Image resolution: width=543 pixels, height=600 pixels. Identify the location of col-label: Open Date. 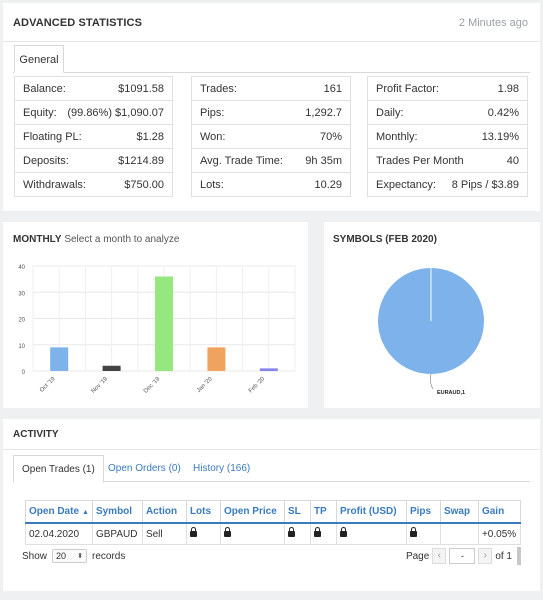
(54, 511).